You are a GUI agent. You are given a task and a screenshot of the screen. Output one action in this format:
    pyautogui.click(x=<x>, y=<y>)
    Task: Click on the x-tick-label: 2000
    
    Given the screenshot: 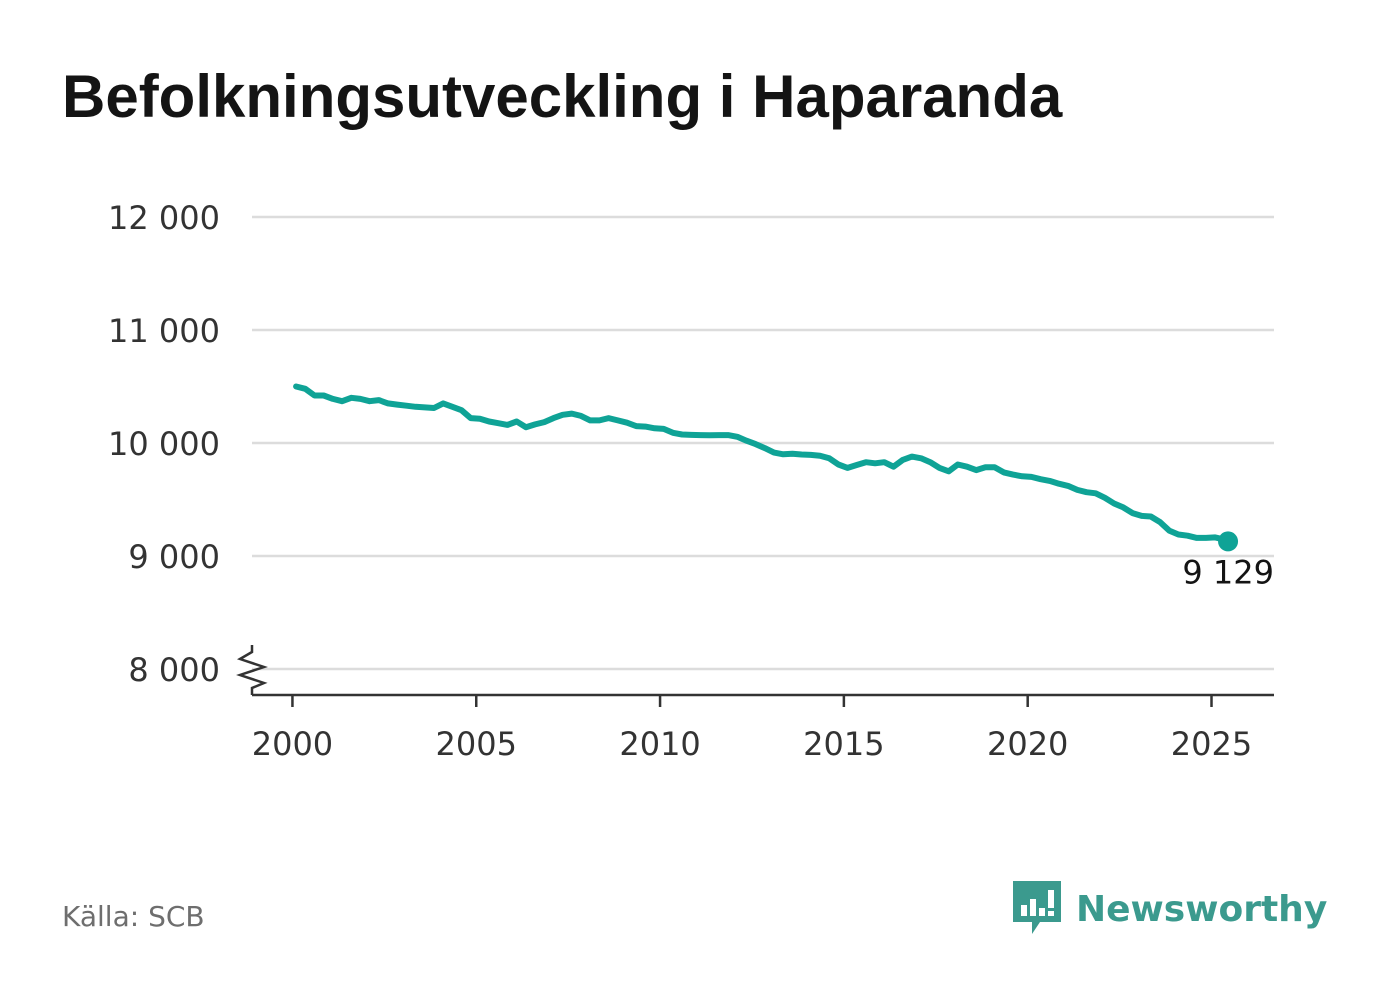 What is the action you would take?
    pyautogui.click(x=292, y=744)
    